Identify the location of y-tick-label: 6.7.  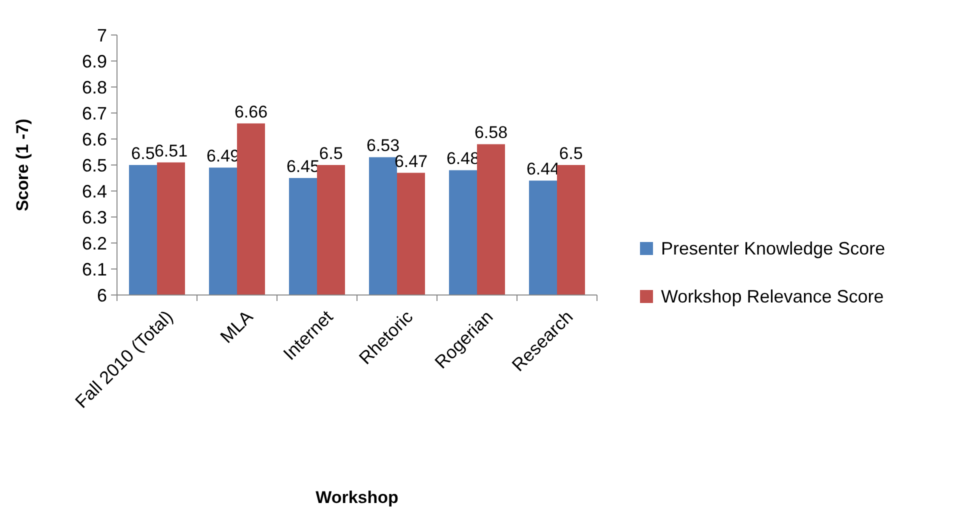
(94, 113).